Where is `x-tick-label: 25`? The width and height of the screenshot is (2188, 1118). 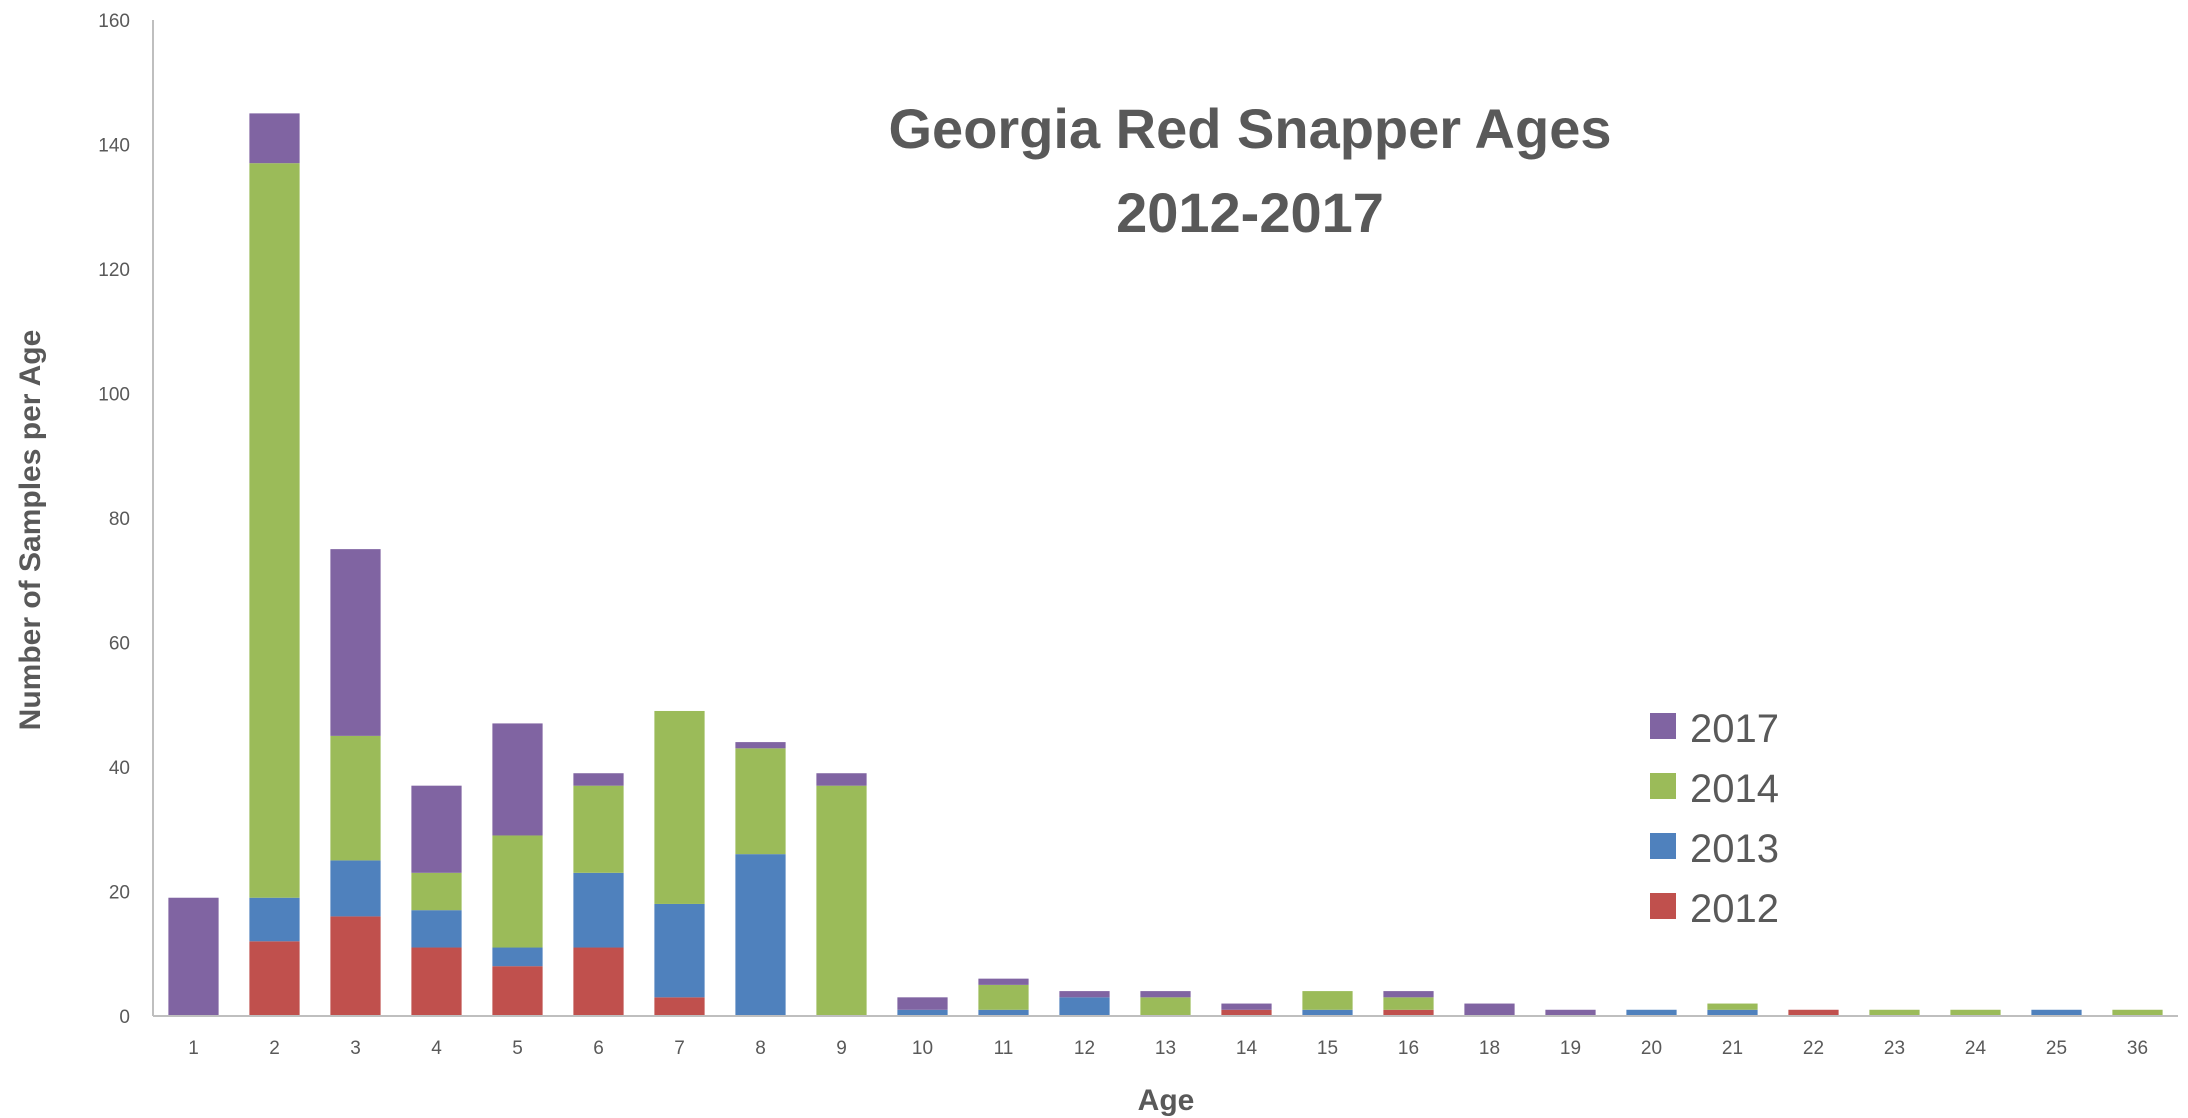 x-tick-label: 25 is located at coordinates (2056, 1048).